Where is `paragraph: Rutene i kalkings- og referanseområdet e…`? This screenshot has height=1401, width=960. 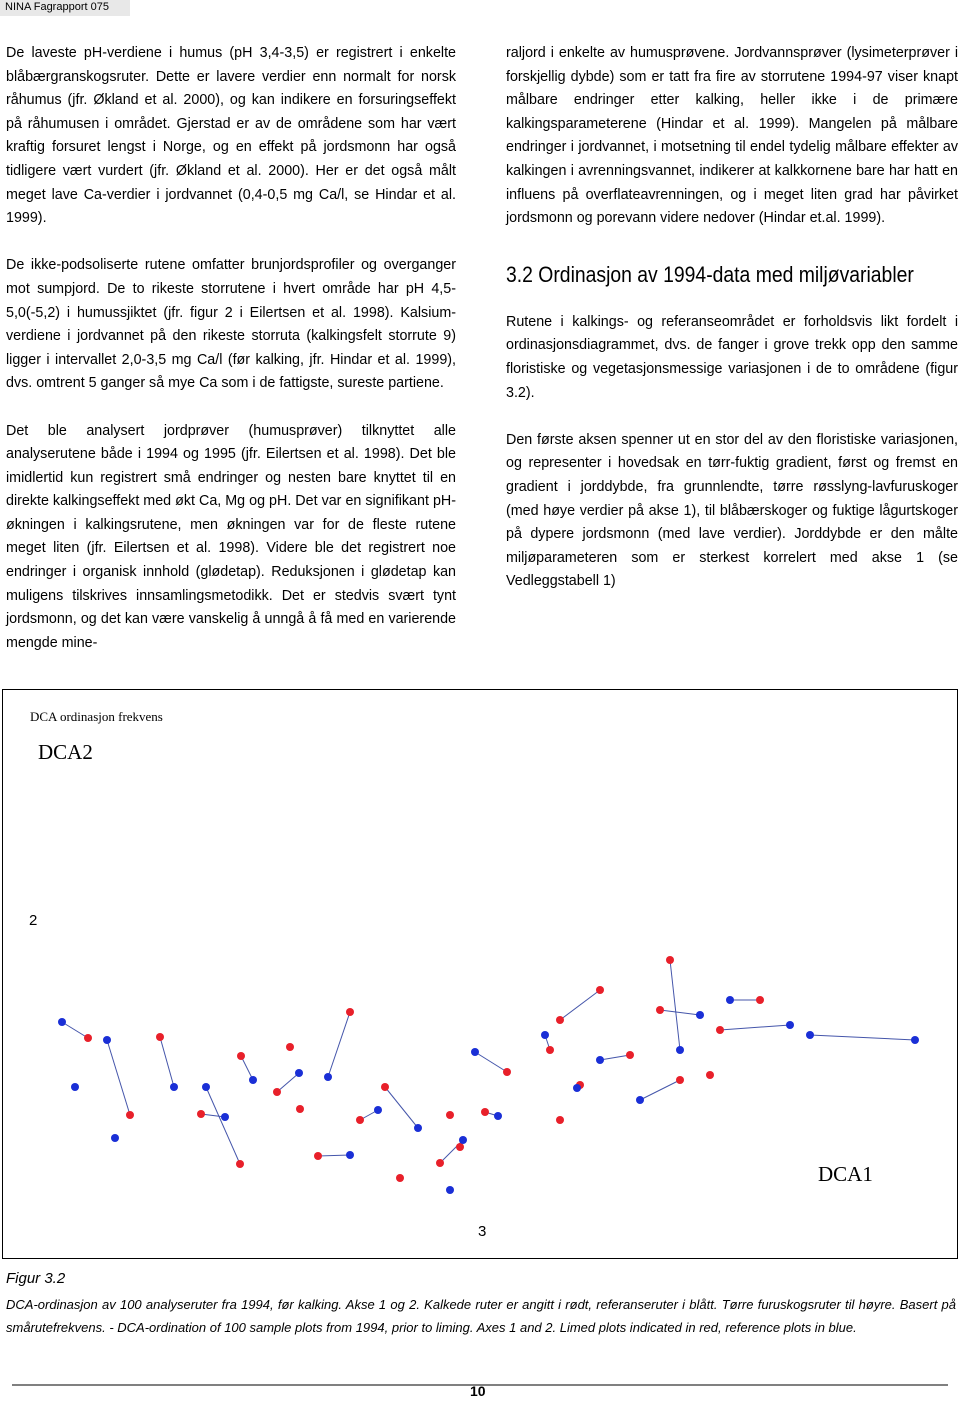 paragraph: Rutene i kalkings- og referanseområdet e… is located at coordinates (732, 357).